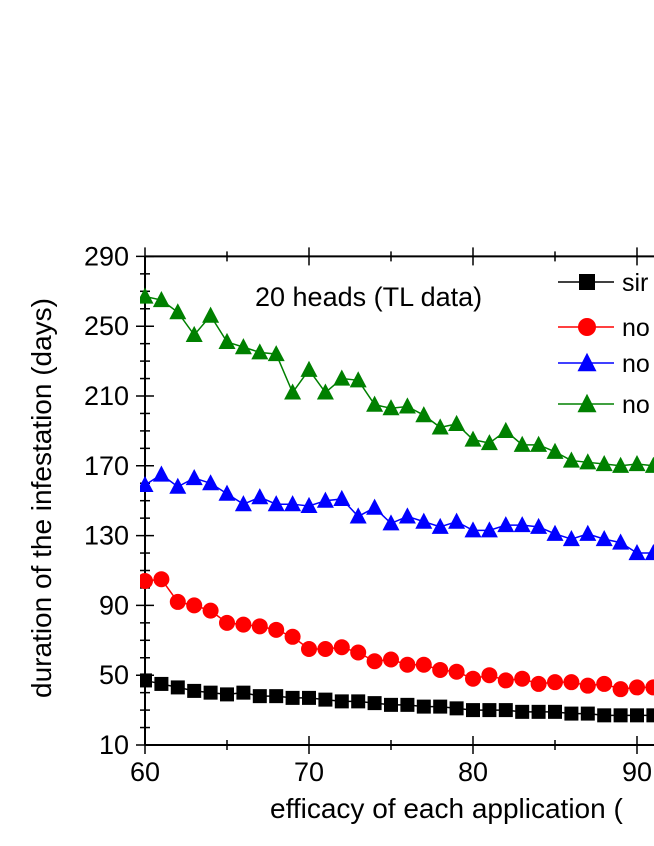  Describe the element at coordinates (473, 772) in the screenshot. I see `x-tick-label: 80` at that location.